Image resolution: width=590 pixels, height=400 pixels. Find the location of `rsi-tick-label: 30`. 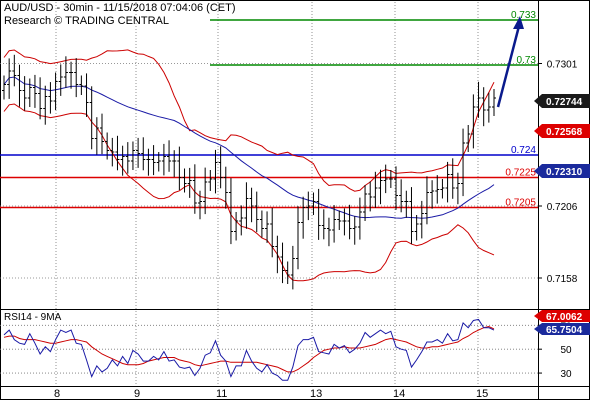

rsi-tick-label: 30 is located at coordinates (566, 374).